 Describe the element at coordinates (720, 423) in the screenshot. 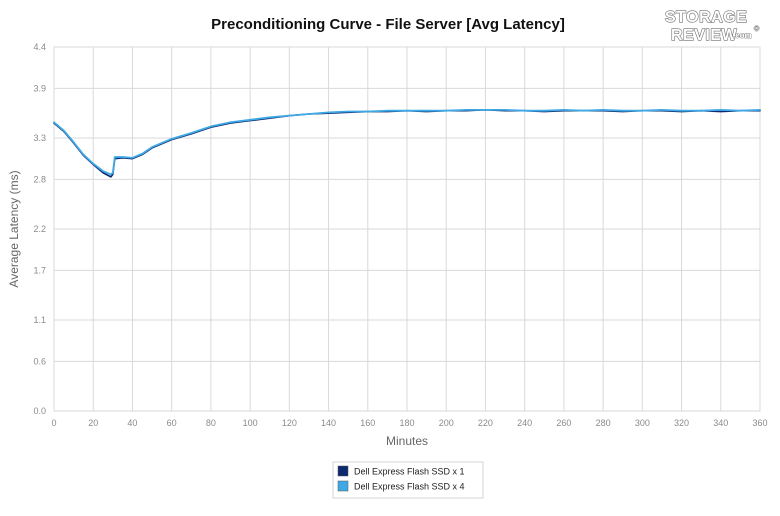

I see `x-tick-label: 340` at that location.